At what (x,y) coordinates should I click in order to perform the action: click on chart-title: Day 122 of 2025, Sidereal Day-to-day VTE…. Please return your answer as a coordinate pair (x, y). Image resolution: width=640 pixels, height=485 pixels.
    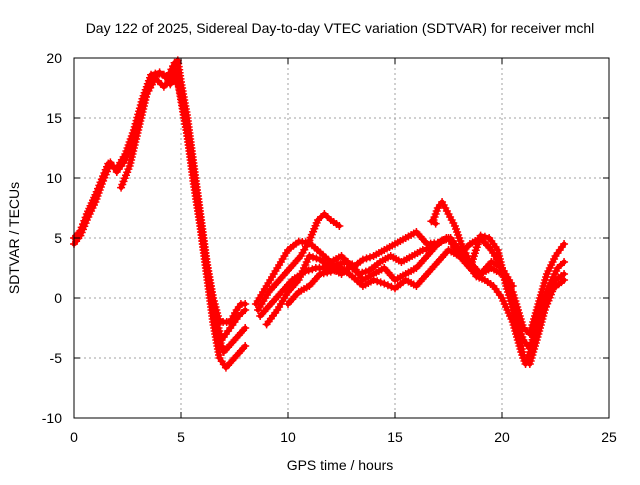
    Looking at the image, I should click on (340, 28).